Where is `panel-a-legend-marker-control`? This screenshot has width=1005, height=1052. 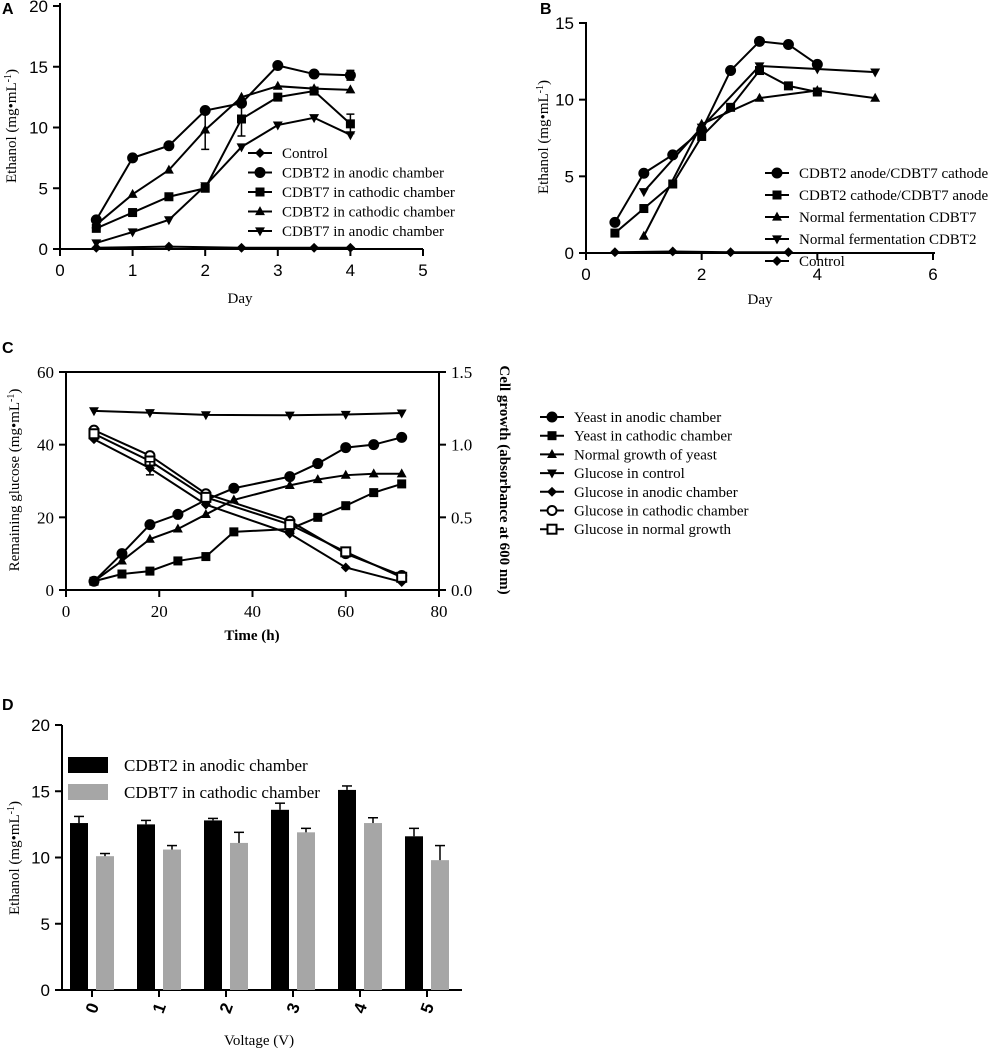 panel-a-legend-marker-control is located at coordinates (260, 153).